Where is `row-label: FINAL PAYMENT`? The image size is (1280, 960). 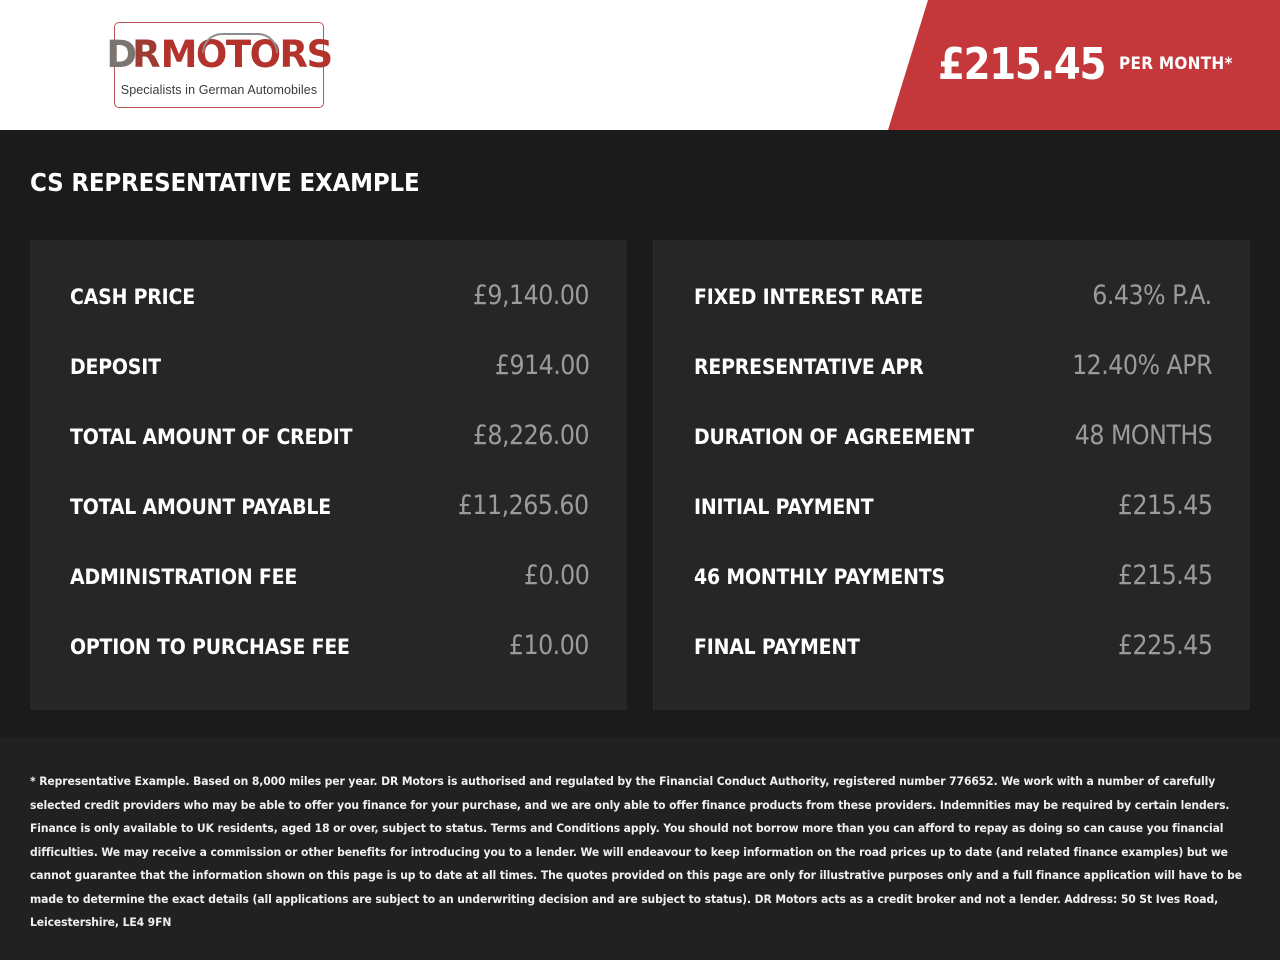 row-label: FINAL PAYMENT is located at coordinates (777, 647).